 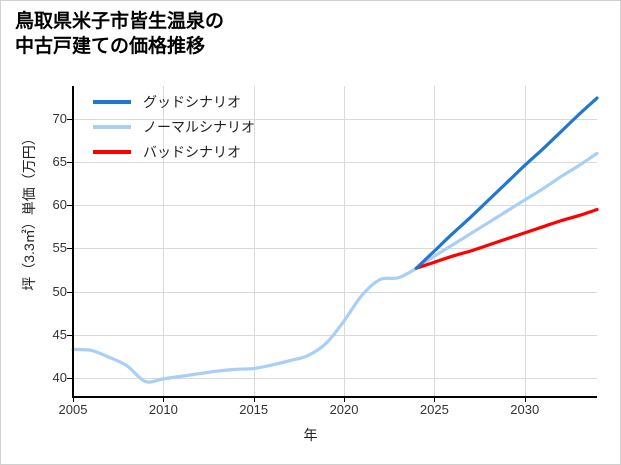 I want to click on x-tick-label: 2010, so click(x=163, y=409).